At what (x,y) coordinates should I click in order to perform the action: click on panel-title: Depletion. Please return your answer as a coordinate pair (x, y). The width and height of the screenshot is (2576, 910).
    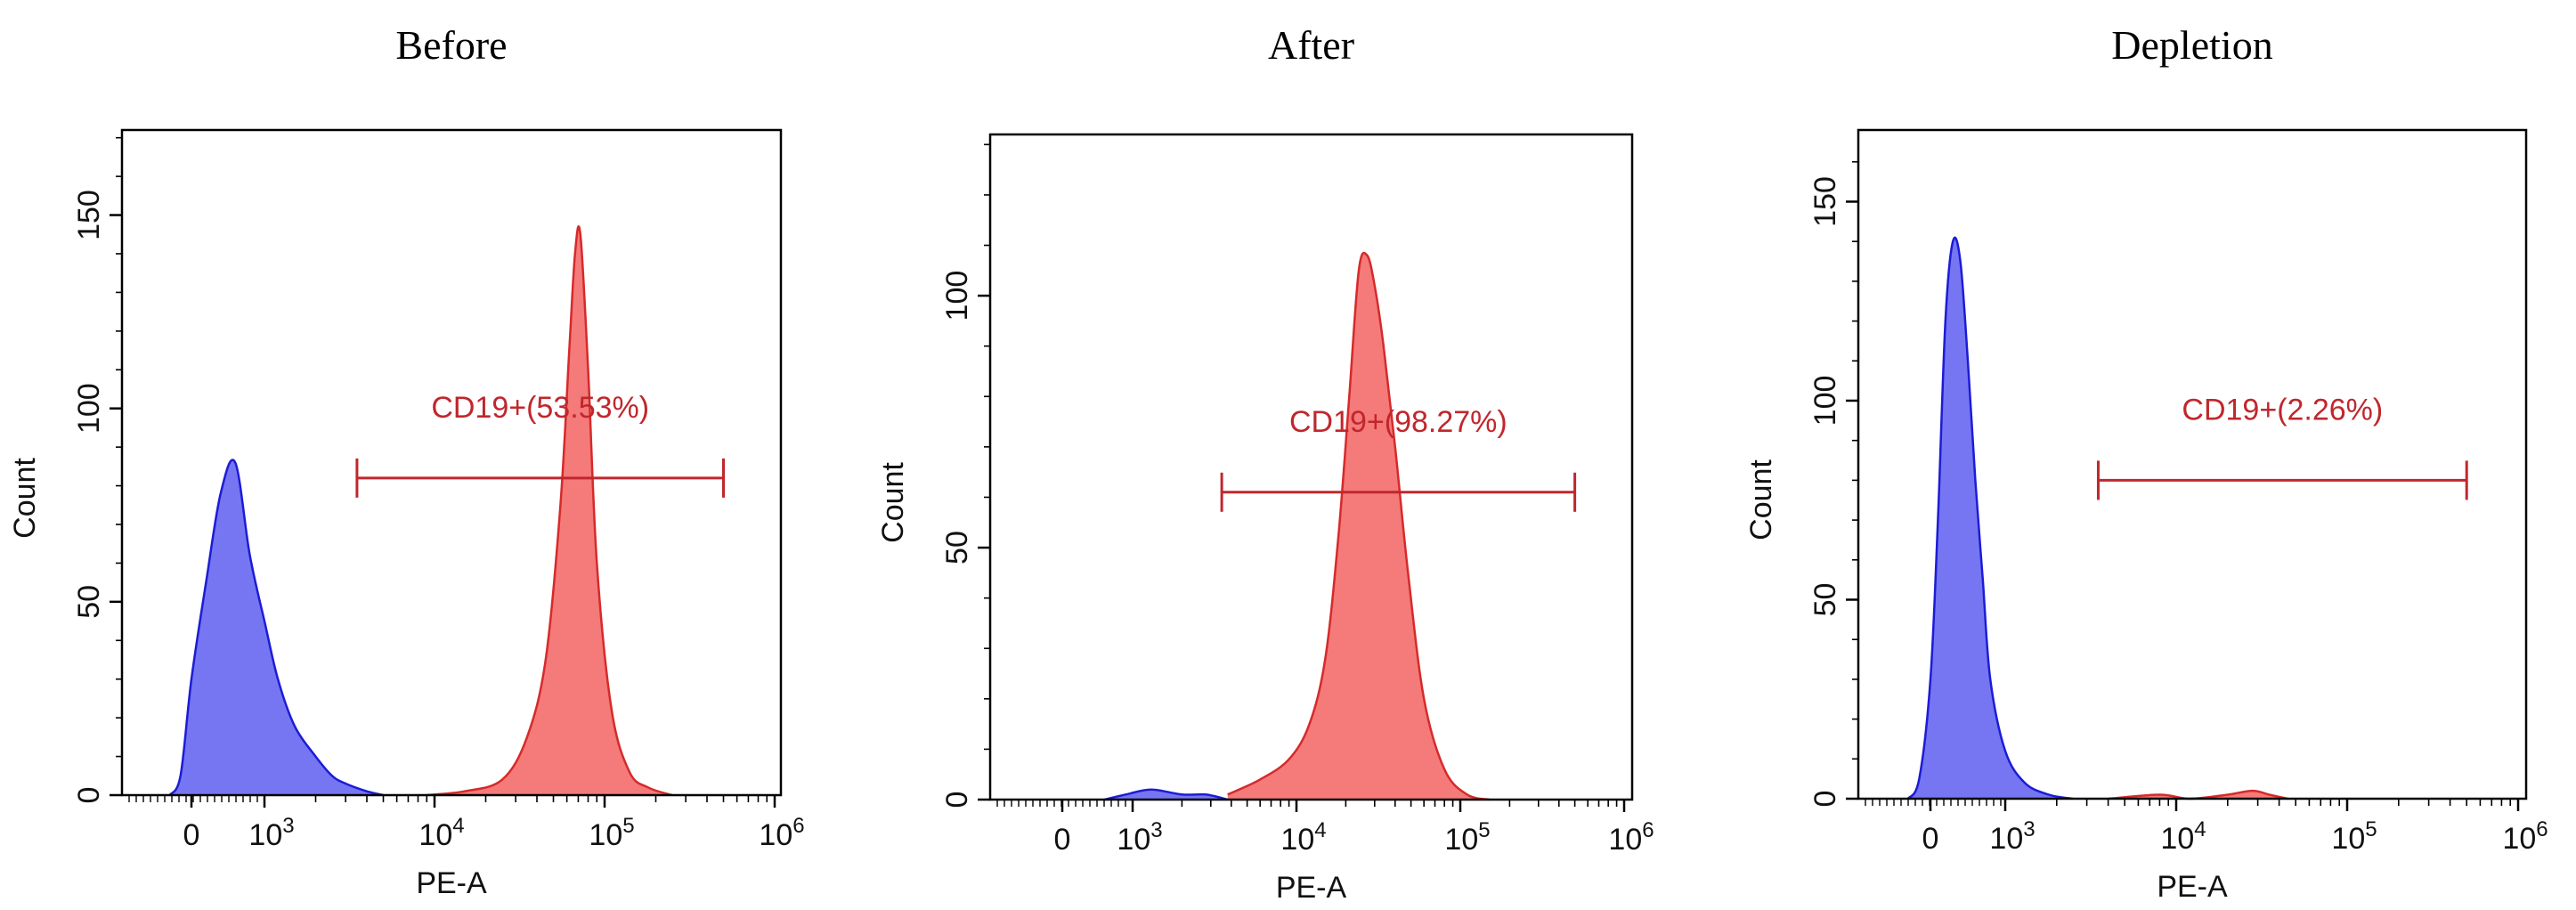
    Looking at the image, I should click on (2191, 45).